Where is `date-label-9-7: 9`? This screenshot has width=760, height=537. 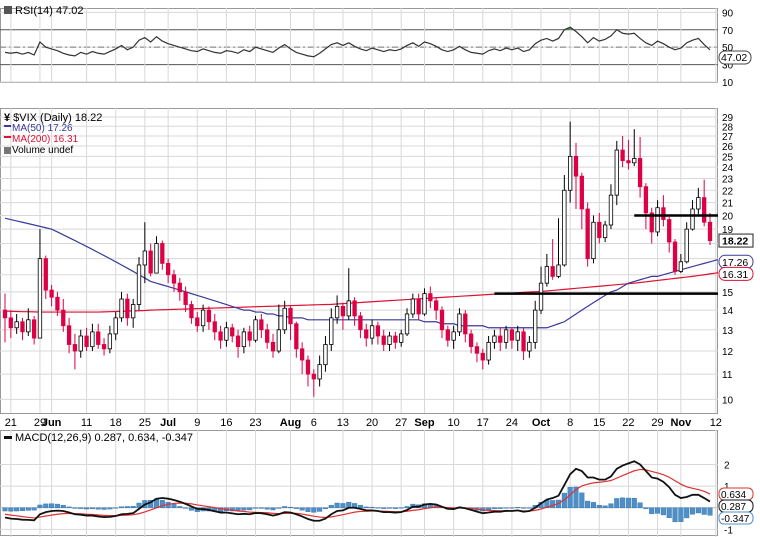
date-label-9-7: 9 is located at coordinates (197, 423).